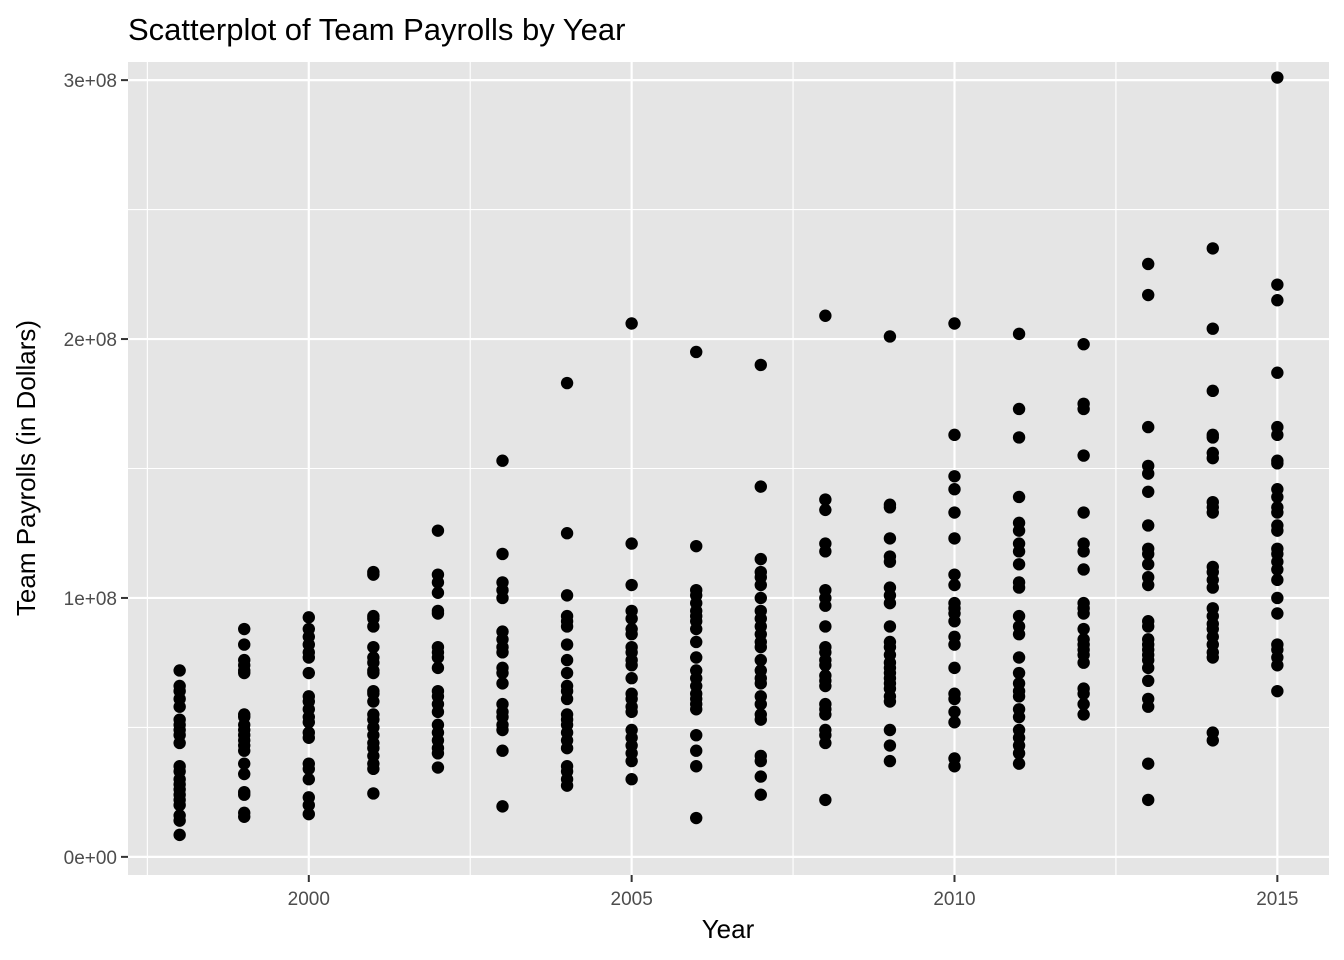 This screenshot has width=1344, height=960. What do you see at coordinates (632, 899) in the screenshot?
I see `x-tick-label: 2005` at bounding box center [632, 899].